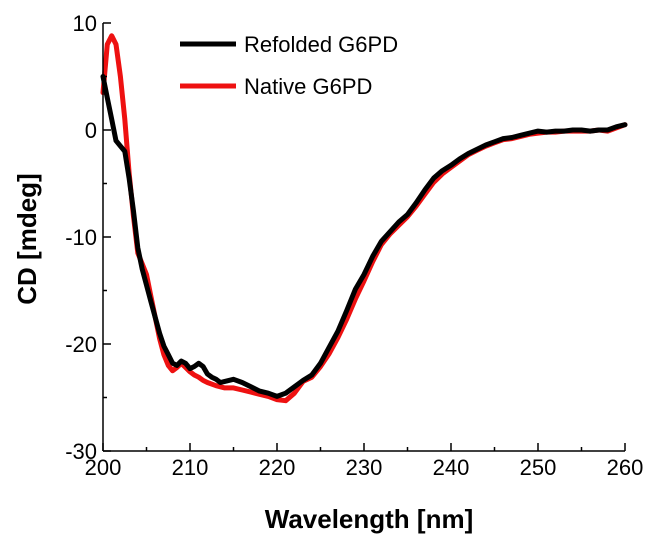 The image size is (650, 536). What do you see at coordinates (369, 519) in the screenshot?
I see `x-axis-title: Wavelength [nm]` at bounding box center [369, 519].